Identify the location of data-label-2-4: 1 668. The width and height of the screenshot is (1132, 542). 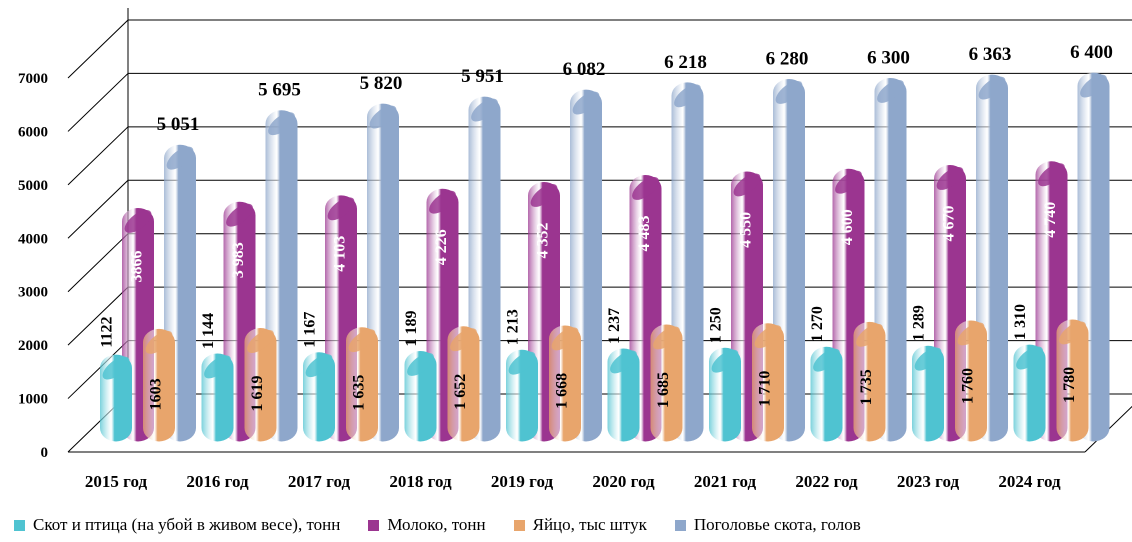
(562, 391).